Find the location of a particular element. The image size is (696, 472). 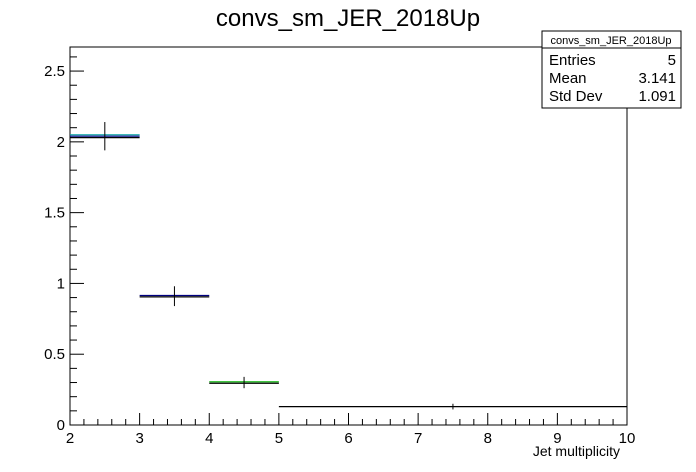

x-tick-label: 3 is located at coordinates (139, 438).